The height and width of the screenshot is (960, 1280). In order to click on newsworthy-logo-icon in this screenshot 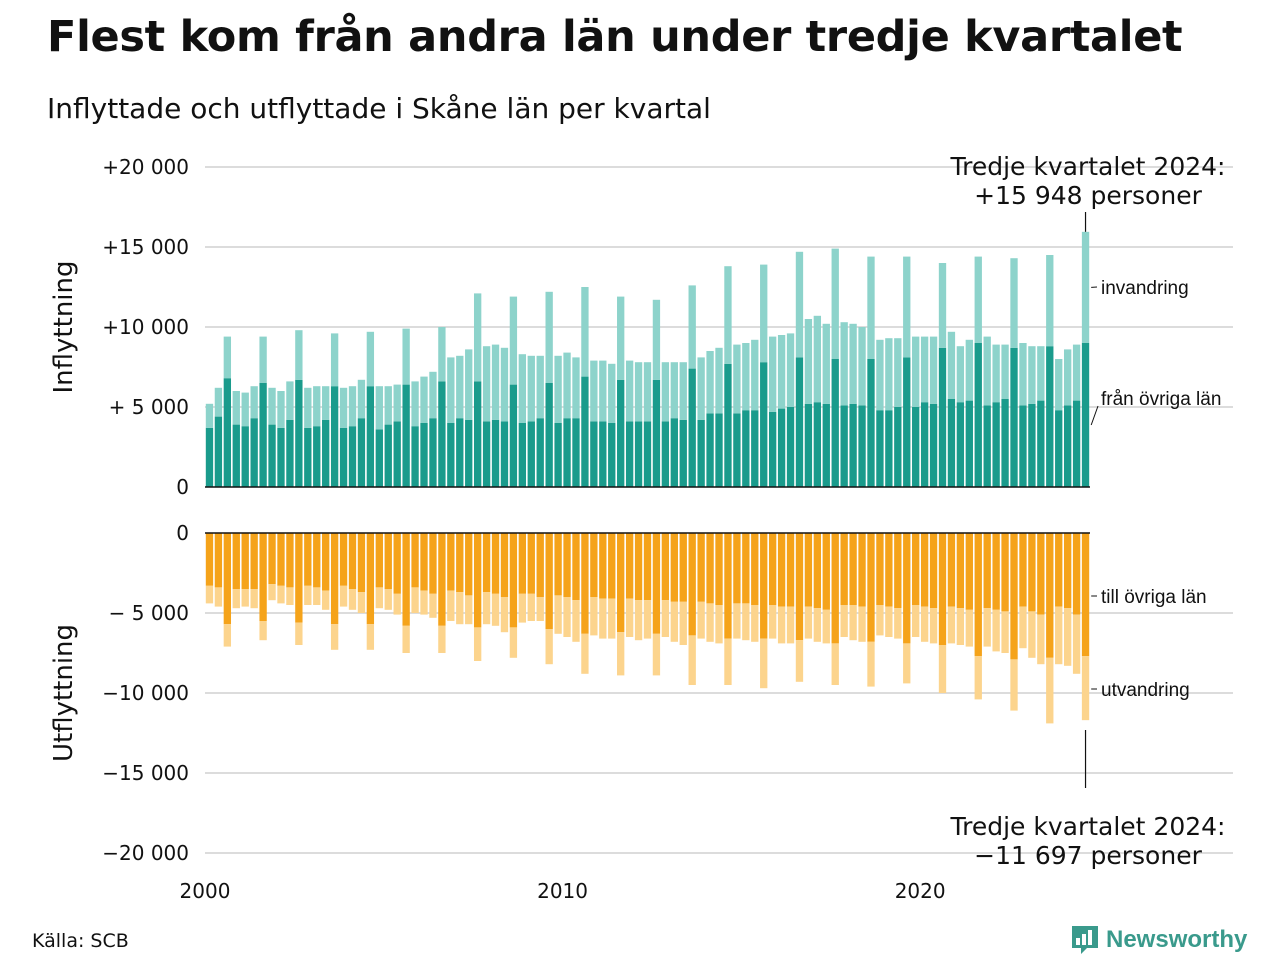, I will do `click(1085, 940)`.